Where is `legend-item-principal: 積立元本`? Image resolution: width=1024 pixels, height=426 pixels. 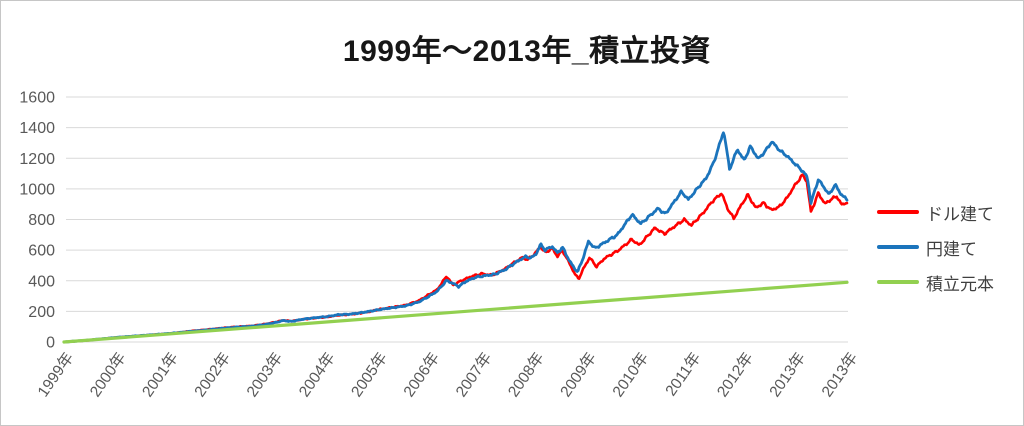
legend-item-principal: 積立元本 is located at coordinates (935, 282).